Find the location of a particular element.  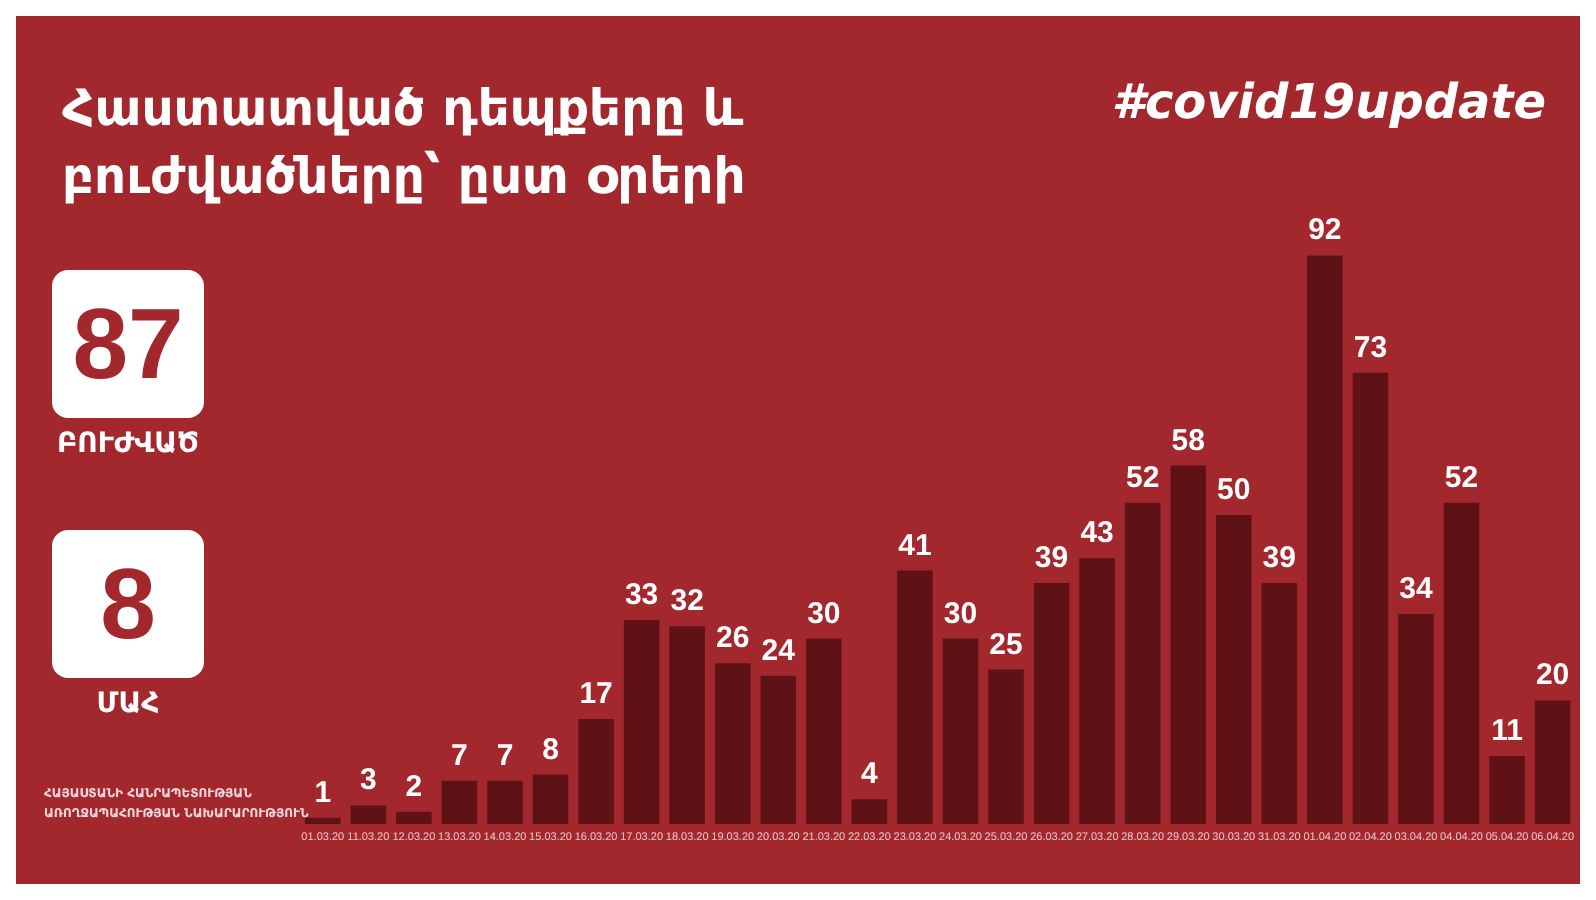

data-label: 43 is located at coordinates (1097, 533).